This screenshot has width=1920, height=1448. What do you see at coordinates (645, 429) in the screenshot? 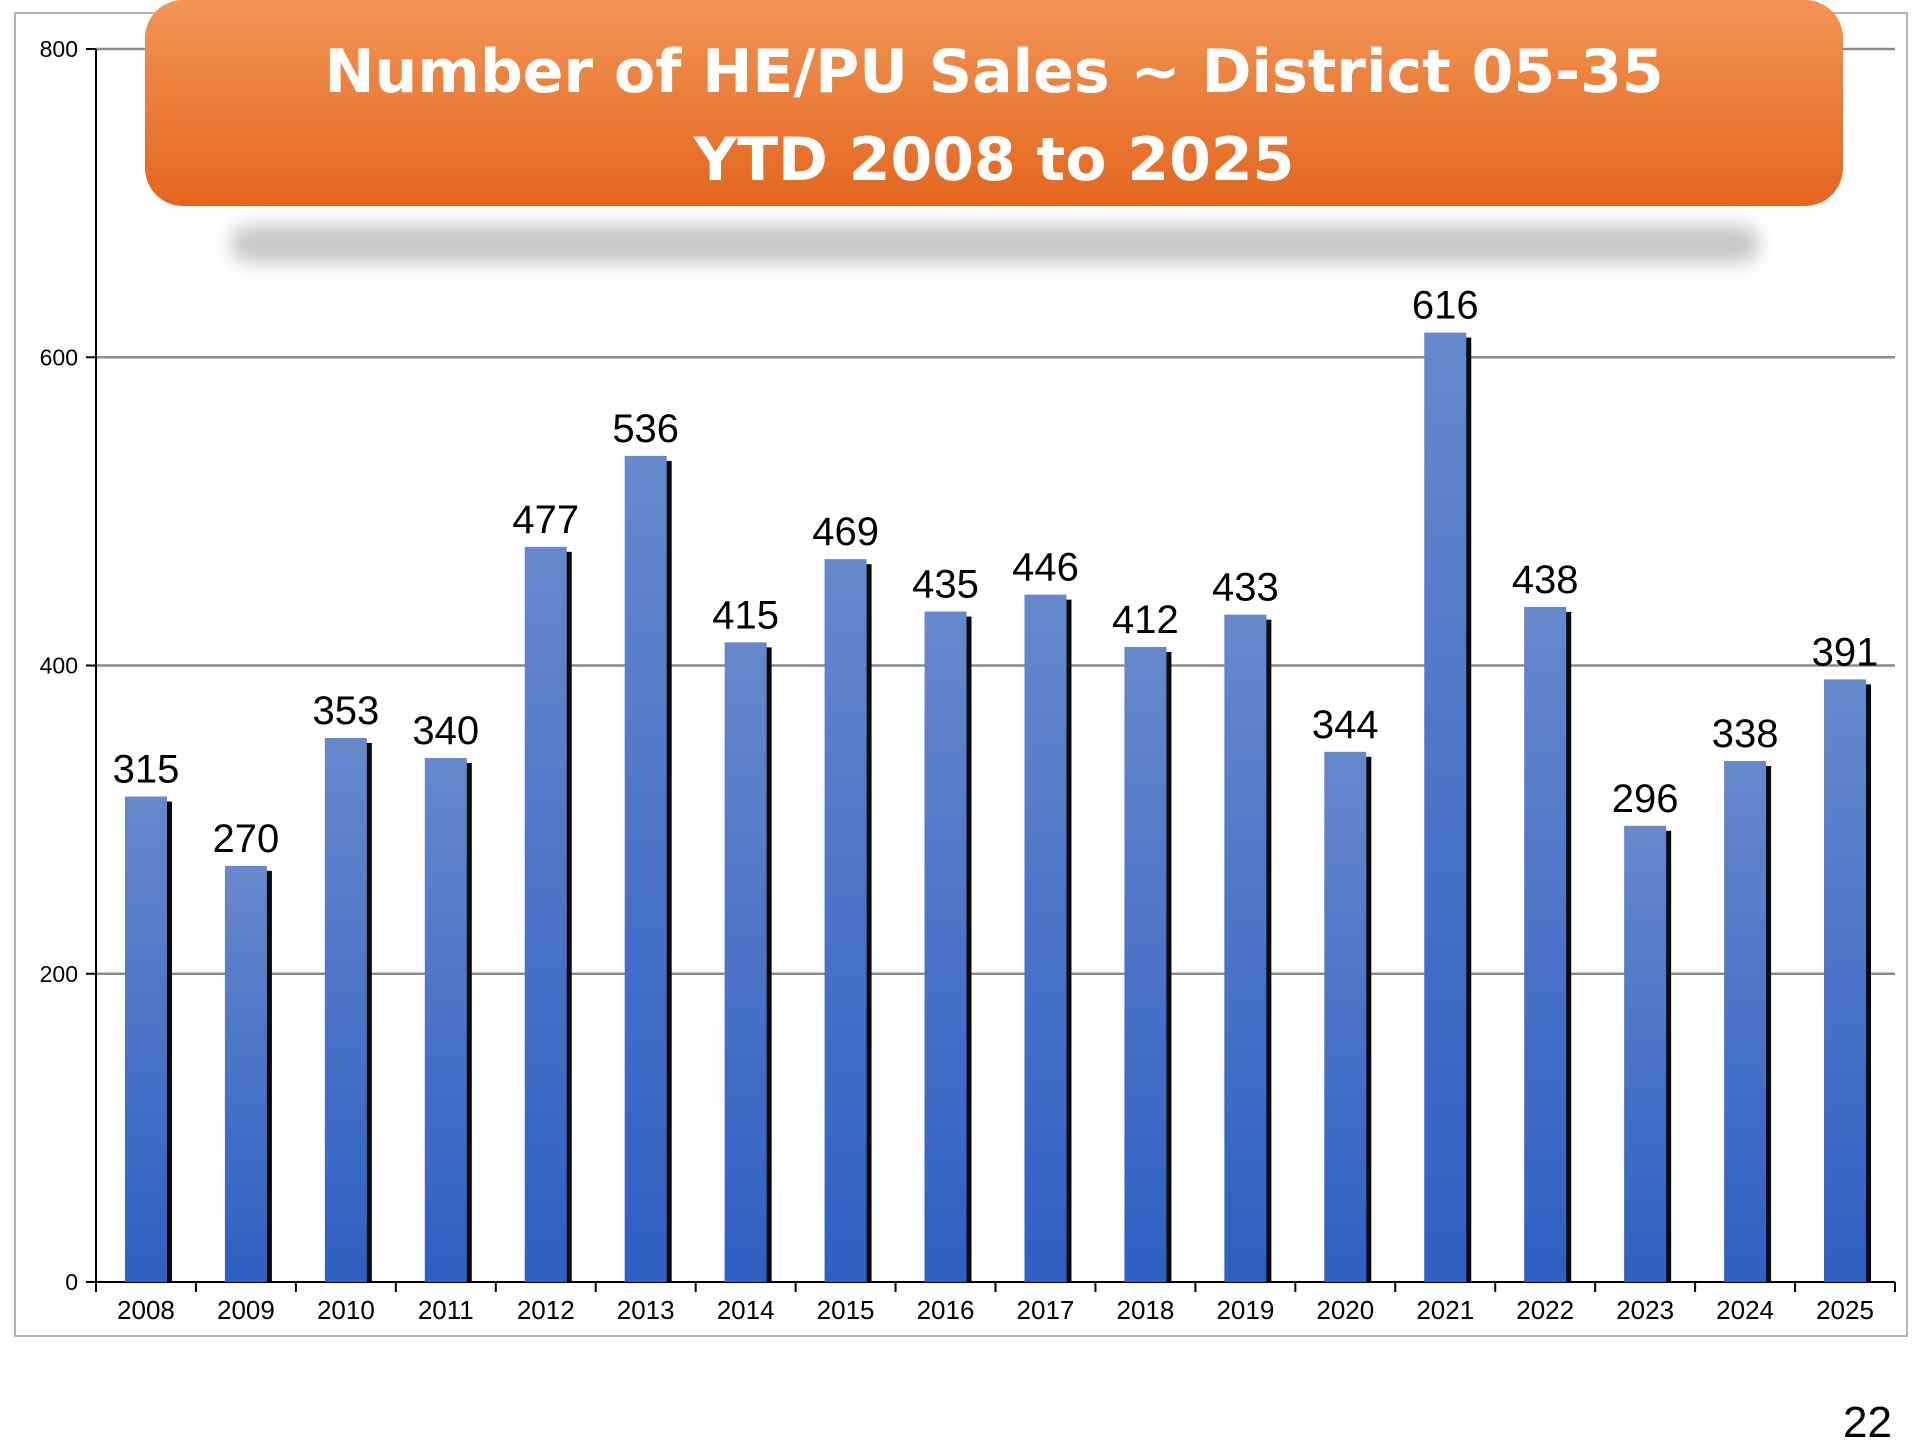
I see `value-label-2013: 536` at bounding box center [645, 429].